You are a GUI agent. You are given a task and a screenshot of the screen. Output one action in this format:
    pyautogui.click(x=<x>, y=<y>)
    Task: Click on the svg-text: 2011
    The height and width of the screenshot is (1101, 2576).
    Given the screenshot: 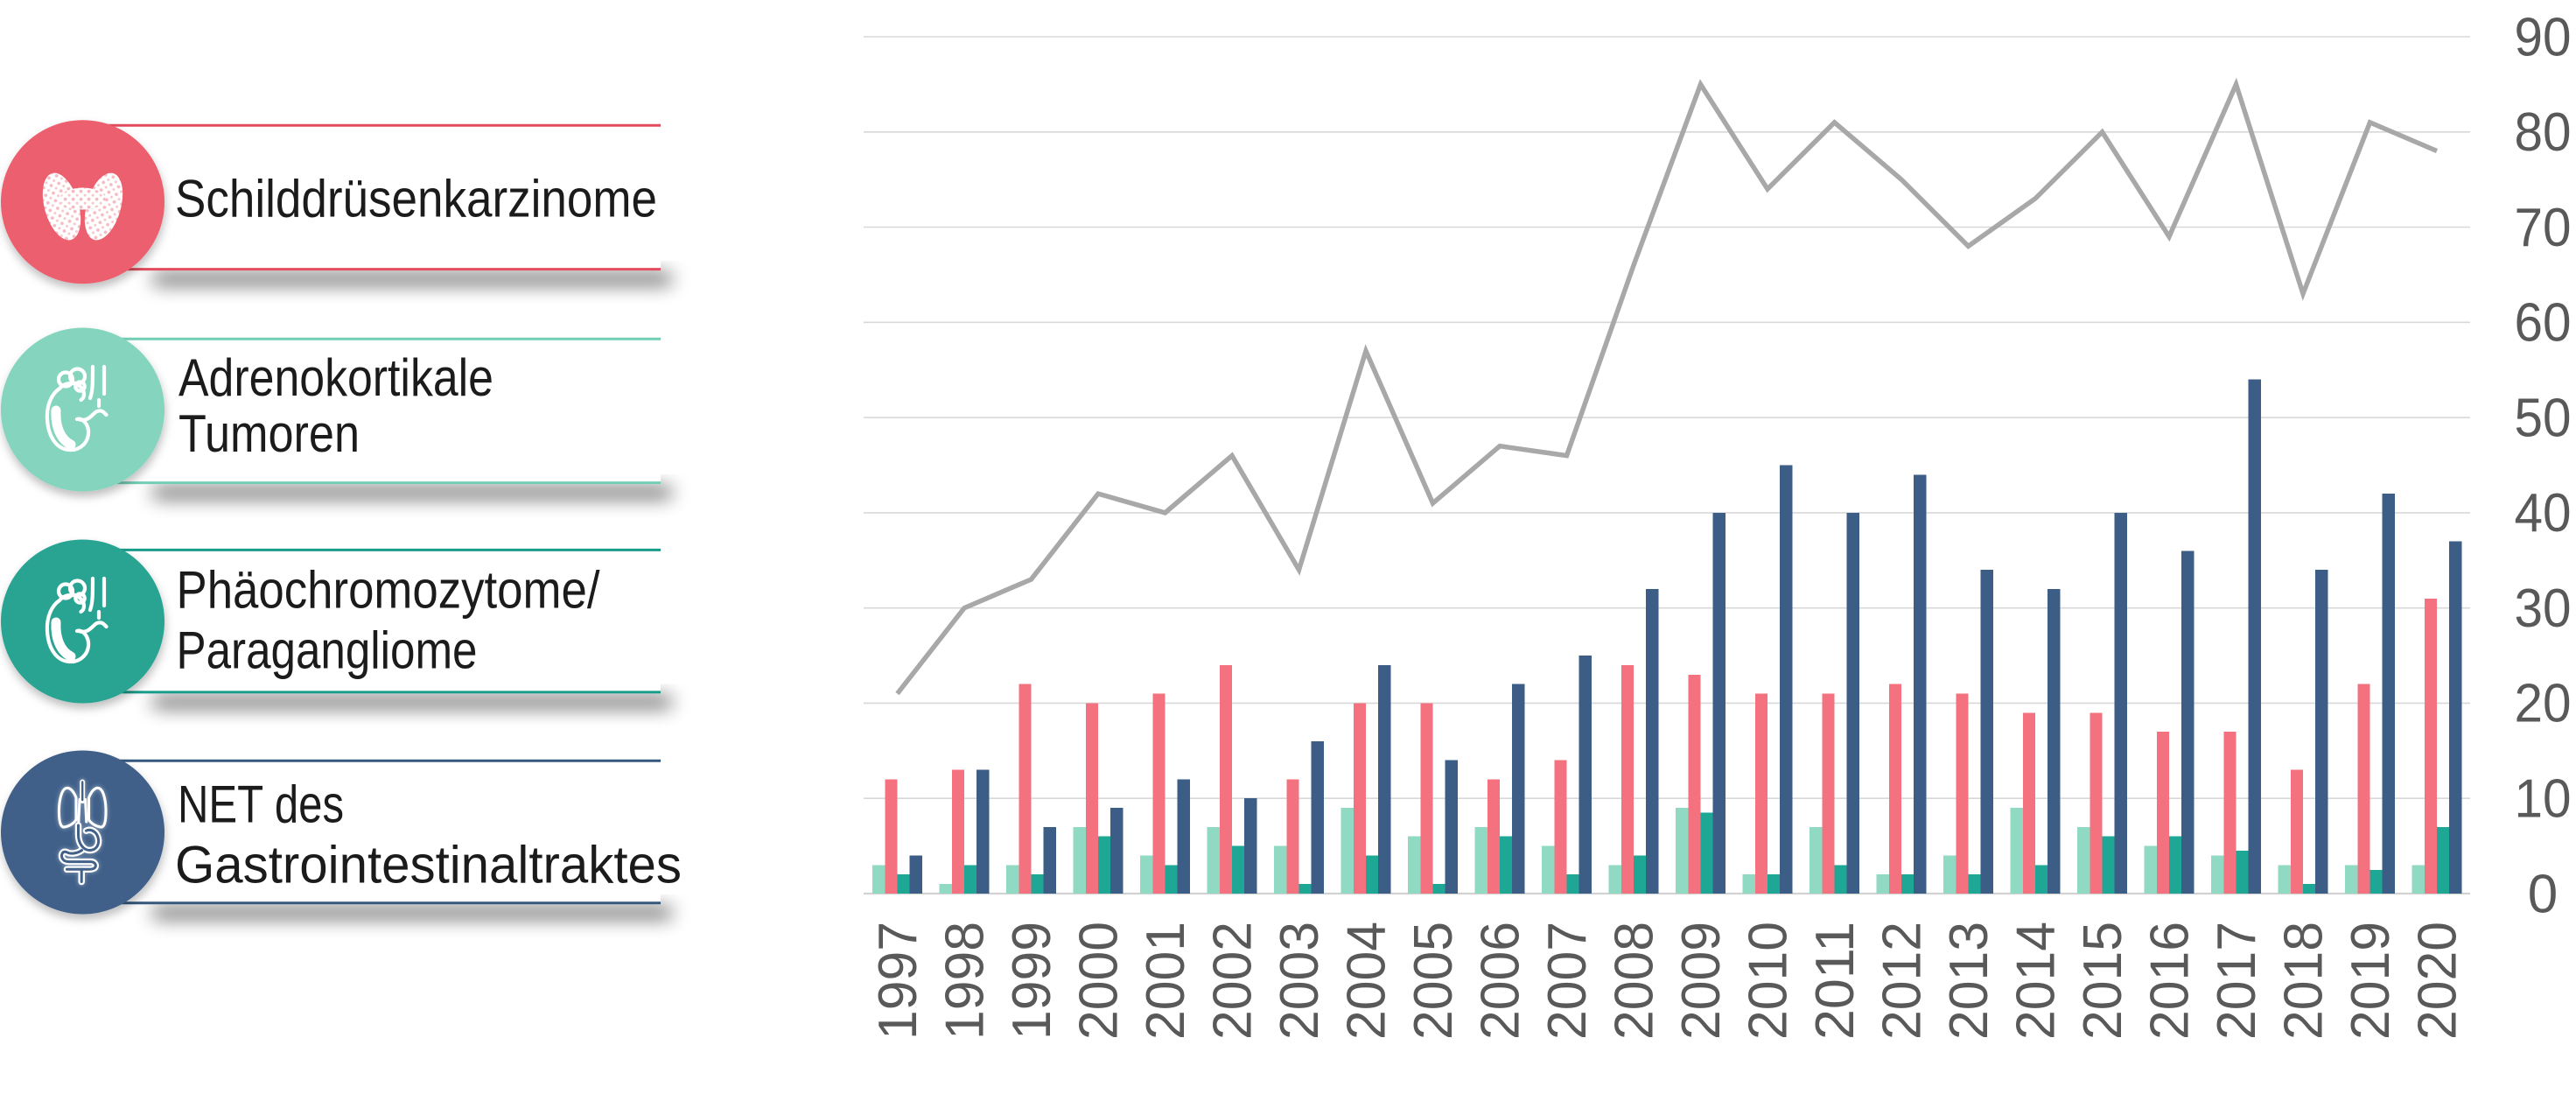 What is the action you would take?
    pyautogui.click(x=1835, y=981)
    